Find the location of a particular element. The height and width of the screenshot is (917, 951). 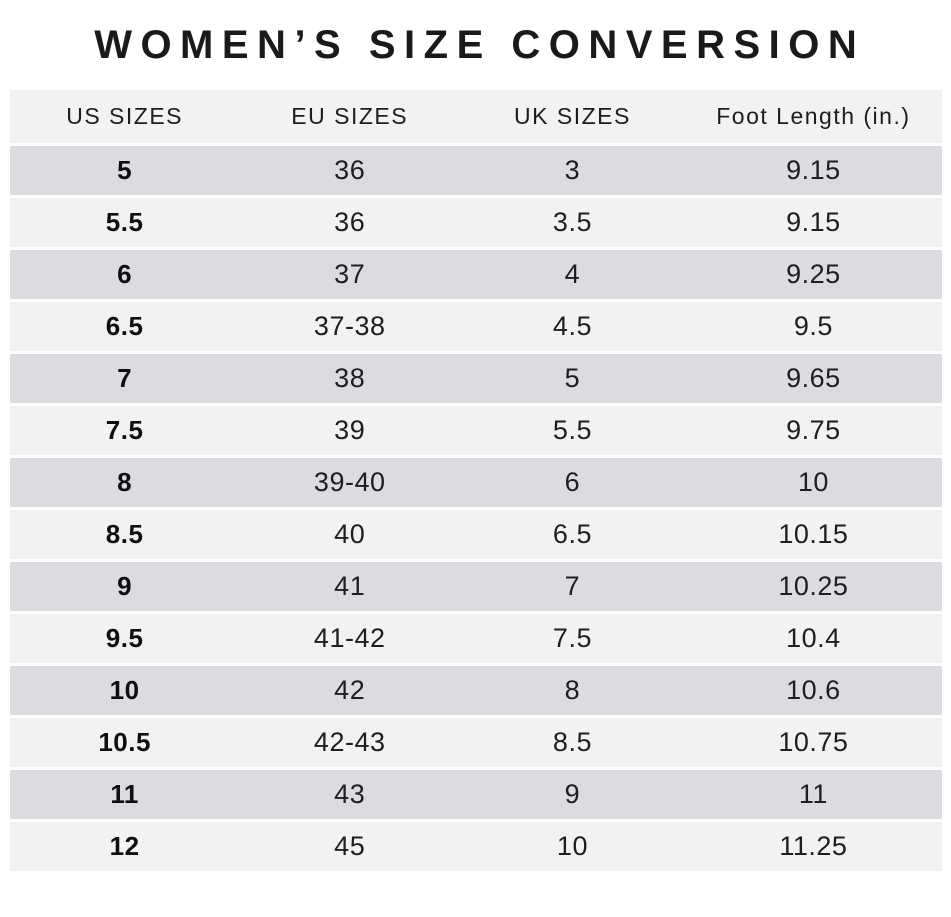

table-cell: 9.65 is located at coordinates (813, 377).